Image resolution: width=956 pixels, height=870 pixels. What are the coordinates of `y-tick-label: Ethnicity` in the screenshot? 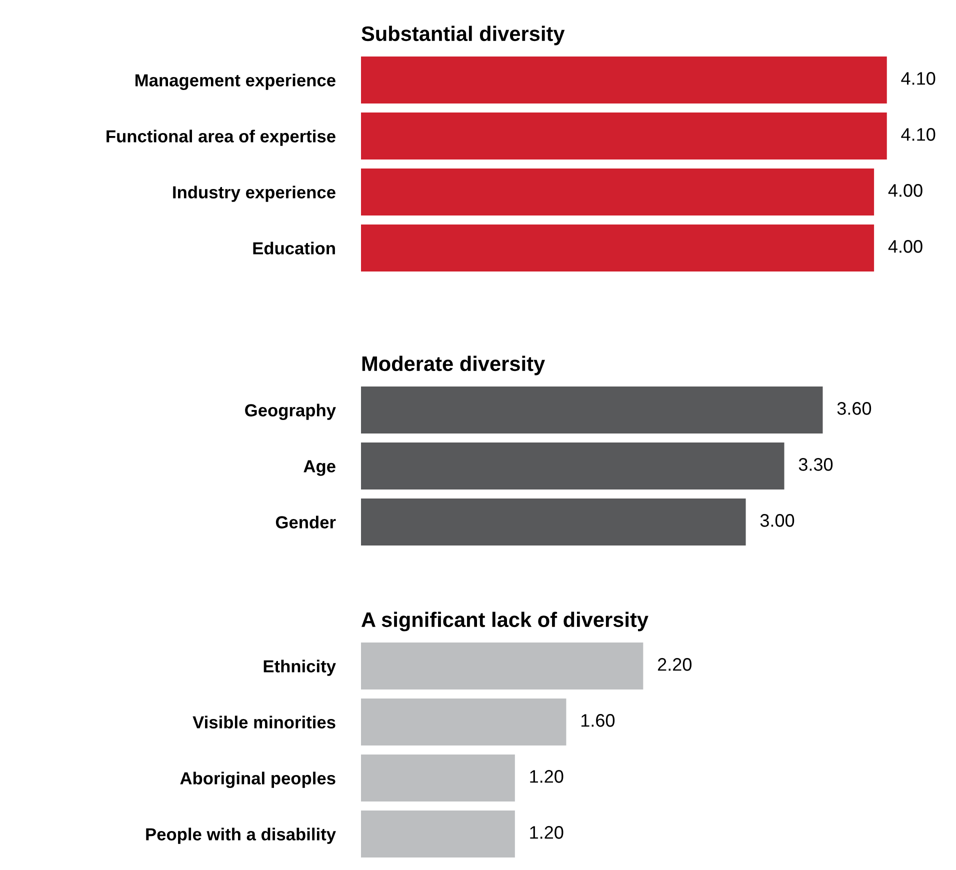 It's located at (300, 668).